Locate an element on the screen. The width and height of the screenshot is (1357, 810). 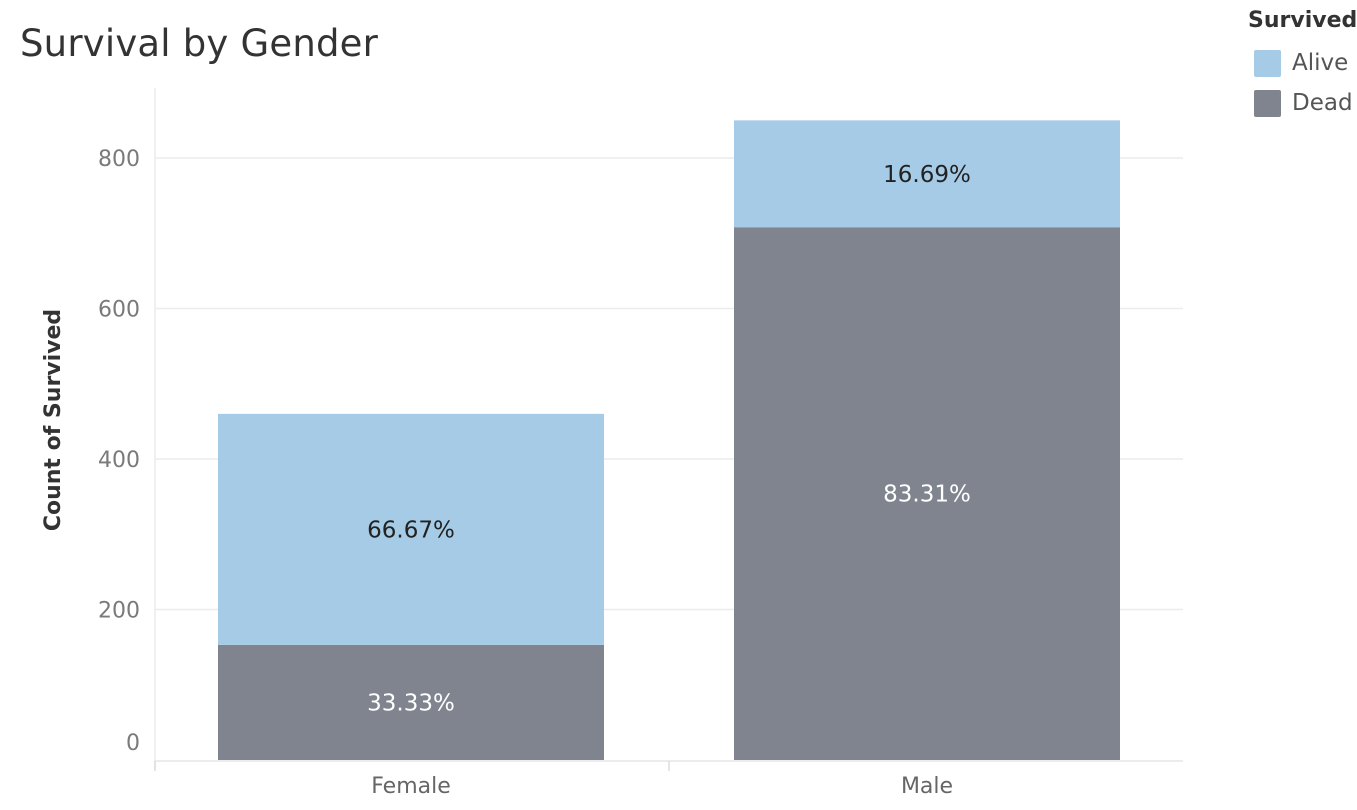
x-category-label: Male is located at coordinates (927, 786).